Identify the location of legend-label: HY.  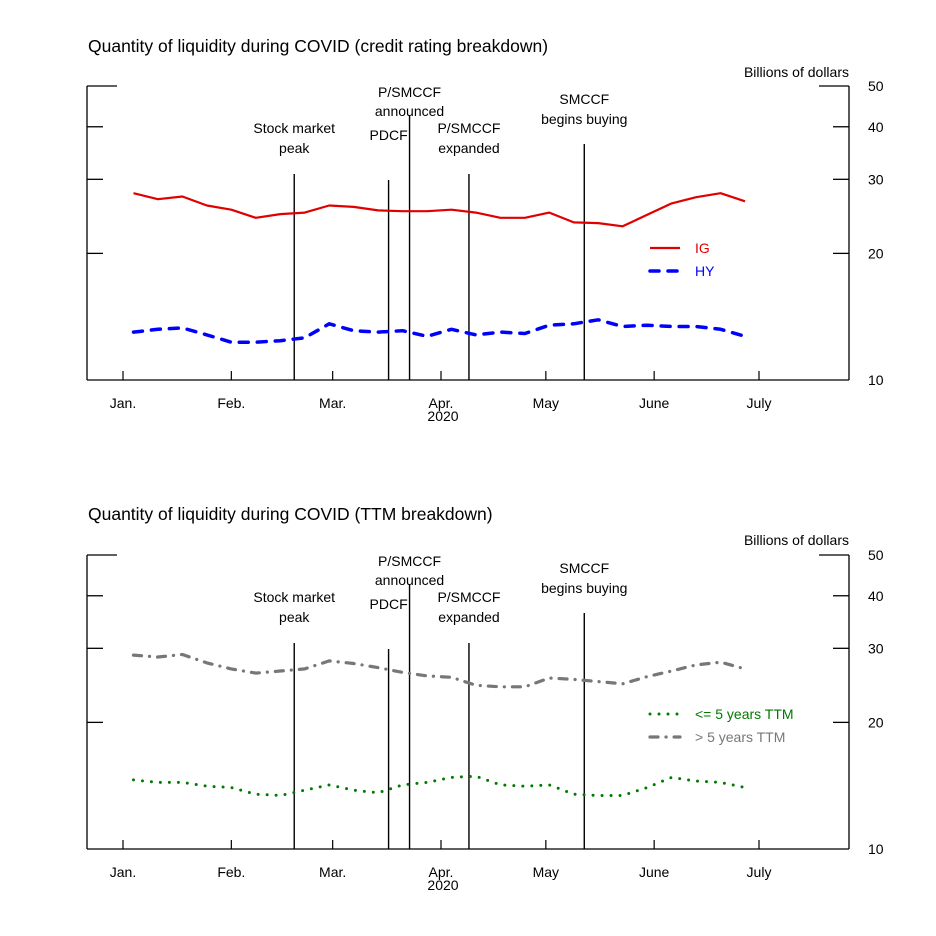
(705, 271).